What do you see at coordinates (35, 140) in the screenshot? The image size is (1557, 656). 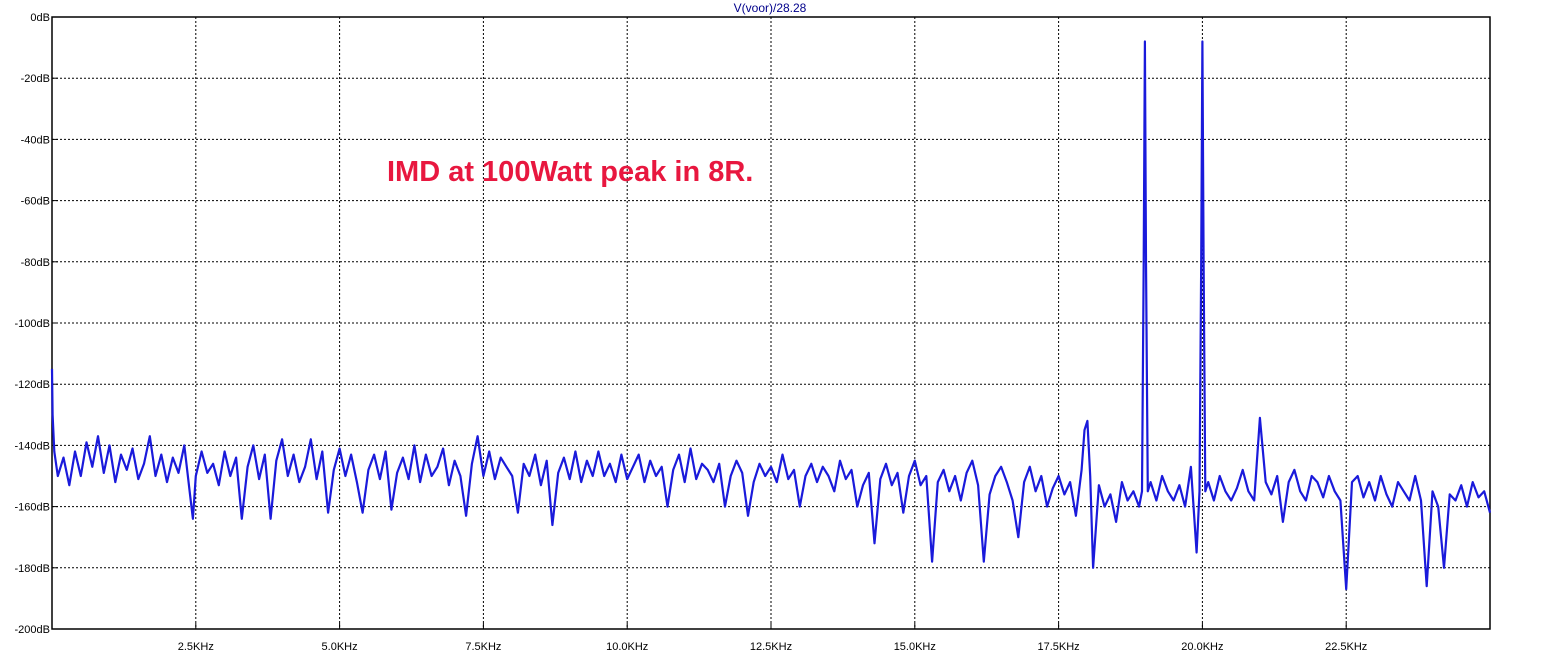 I see `y-tick-label: -40dB` at bounding box center [35, 140].